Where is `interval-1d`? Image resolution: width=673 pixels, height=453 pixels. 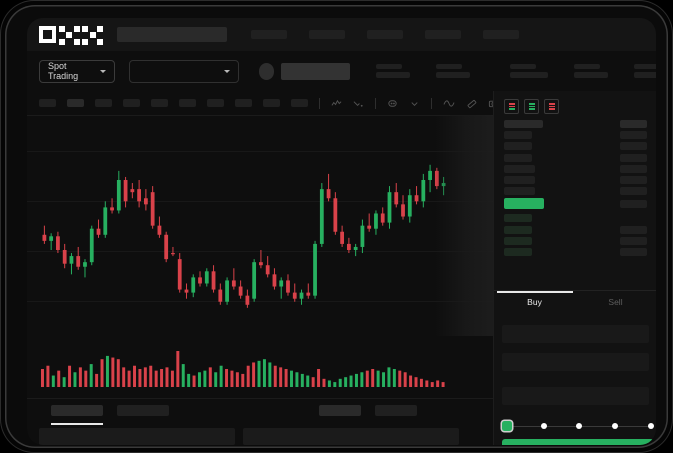 interval-1d is located at coordinates (215, 103).